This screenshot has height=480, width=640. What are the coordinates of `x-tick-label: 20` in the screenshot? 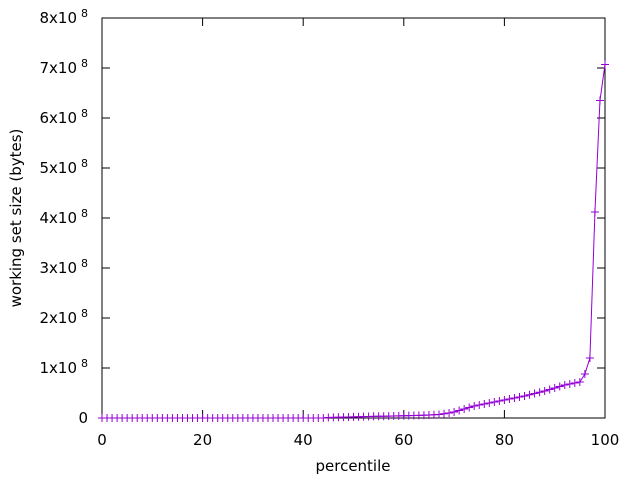 It's located at (202, 440).